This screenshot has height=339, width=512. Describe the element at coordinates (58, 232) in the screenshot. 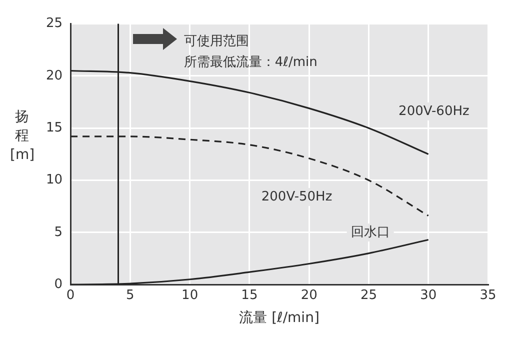

I see `y-tick-label: 5` at that location.